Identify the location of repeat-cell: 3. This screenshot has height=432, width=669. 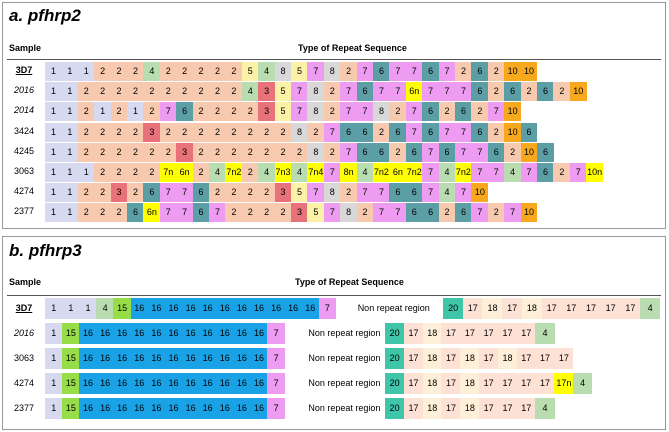
(267, 112).